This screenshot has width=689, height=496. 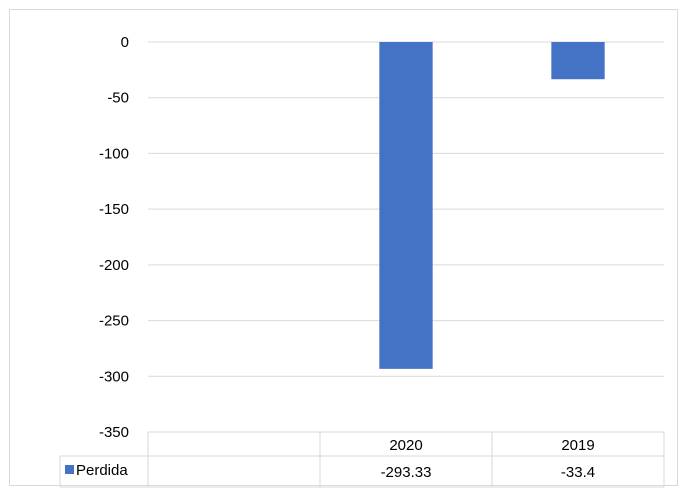 What do you see at coordinates (405, 445) in the screenshot?
I see `x-category-label: 2020` at bounding box center [405, 445].